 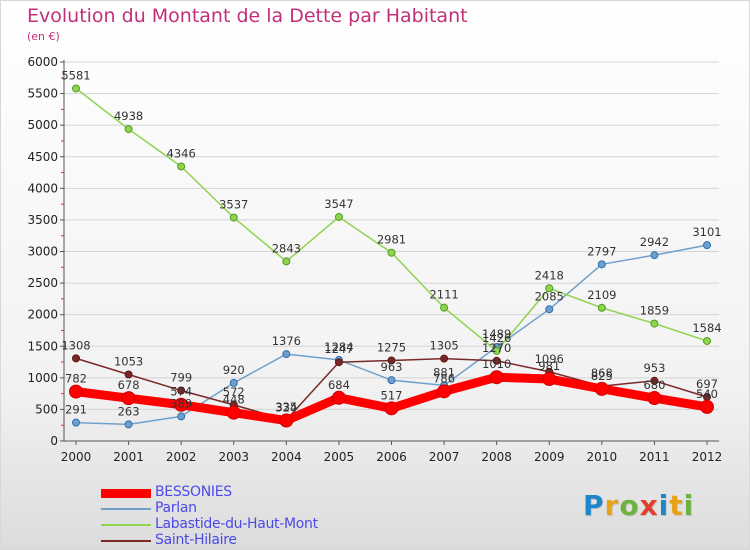 I want to click on x-tick-label: 2004, so click(x=286, y=457).